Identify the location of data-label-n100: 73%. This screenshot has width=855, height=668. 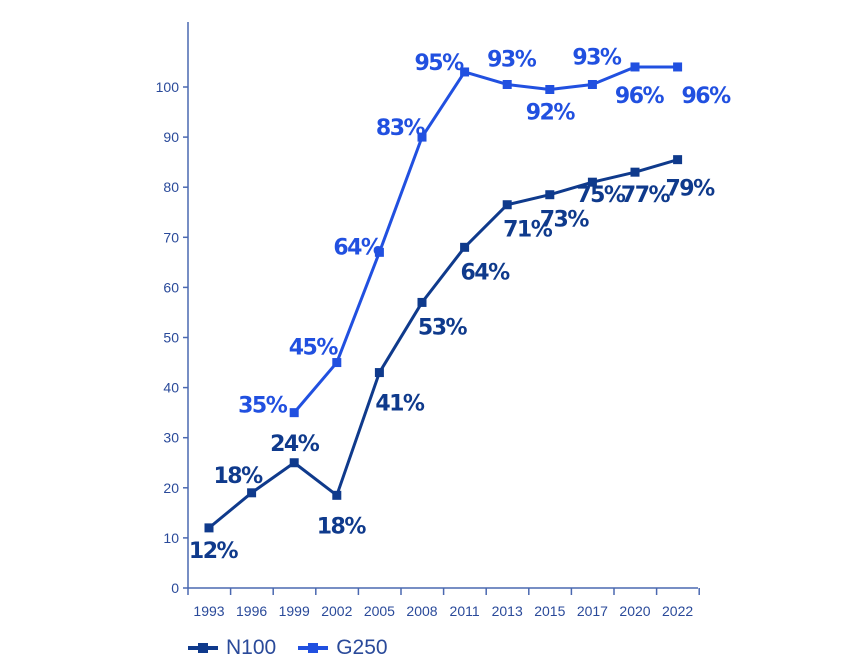
(565, 220).